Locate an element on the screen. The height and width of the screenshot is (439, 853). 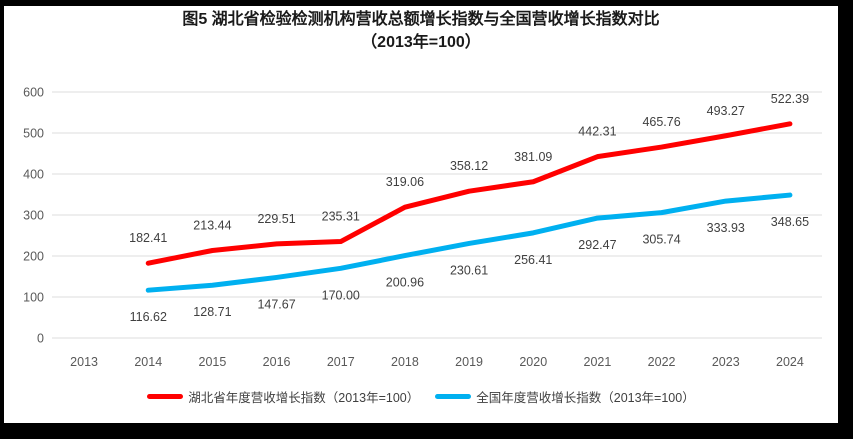
data-label-series-1: 292.47 is located at coordinates (597, 245).